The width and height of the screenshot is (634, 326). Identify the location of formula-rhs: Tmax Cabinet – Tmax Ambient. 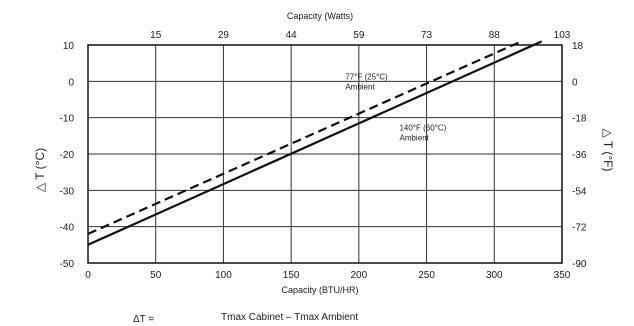
(289, 317).